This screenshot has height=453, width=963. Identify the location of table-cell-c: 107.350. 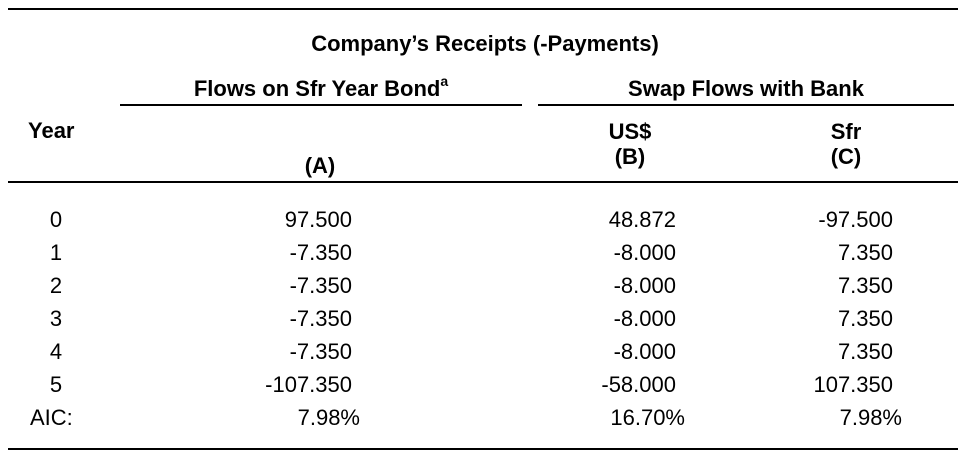
(853, 384).